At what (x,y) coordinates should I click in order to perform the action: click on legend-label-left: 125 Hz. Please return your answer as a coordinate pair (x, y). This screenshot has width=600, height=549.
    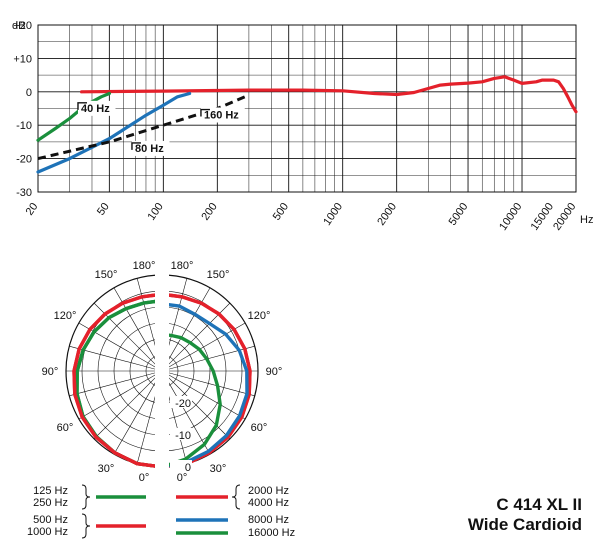
    Looking at the image, I should click on (50, 491).